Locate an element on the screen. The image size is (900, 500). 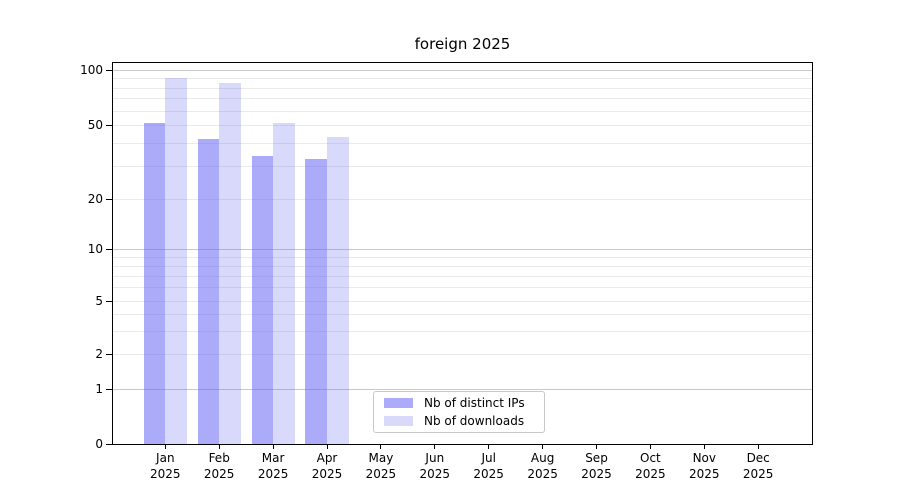
x-tick-label: Mar 2025 is located at coordinates (273, 466).